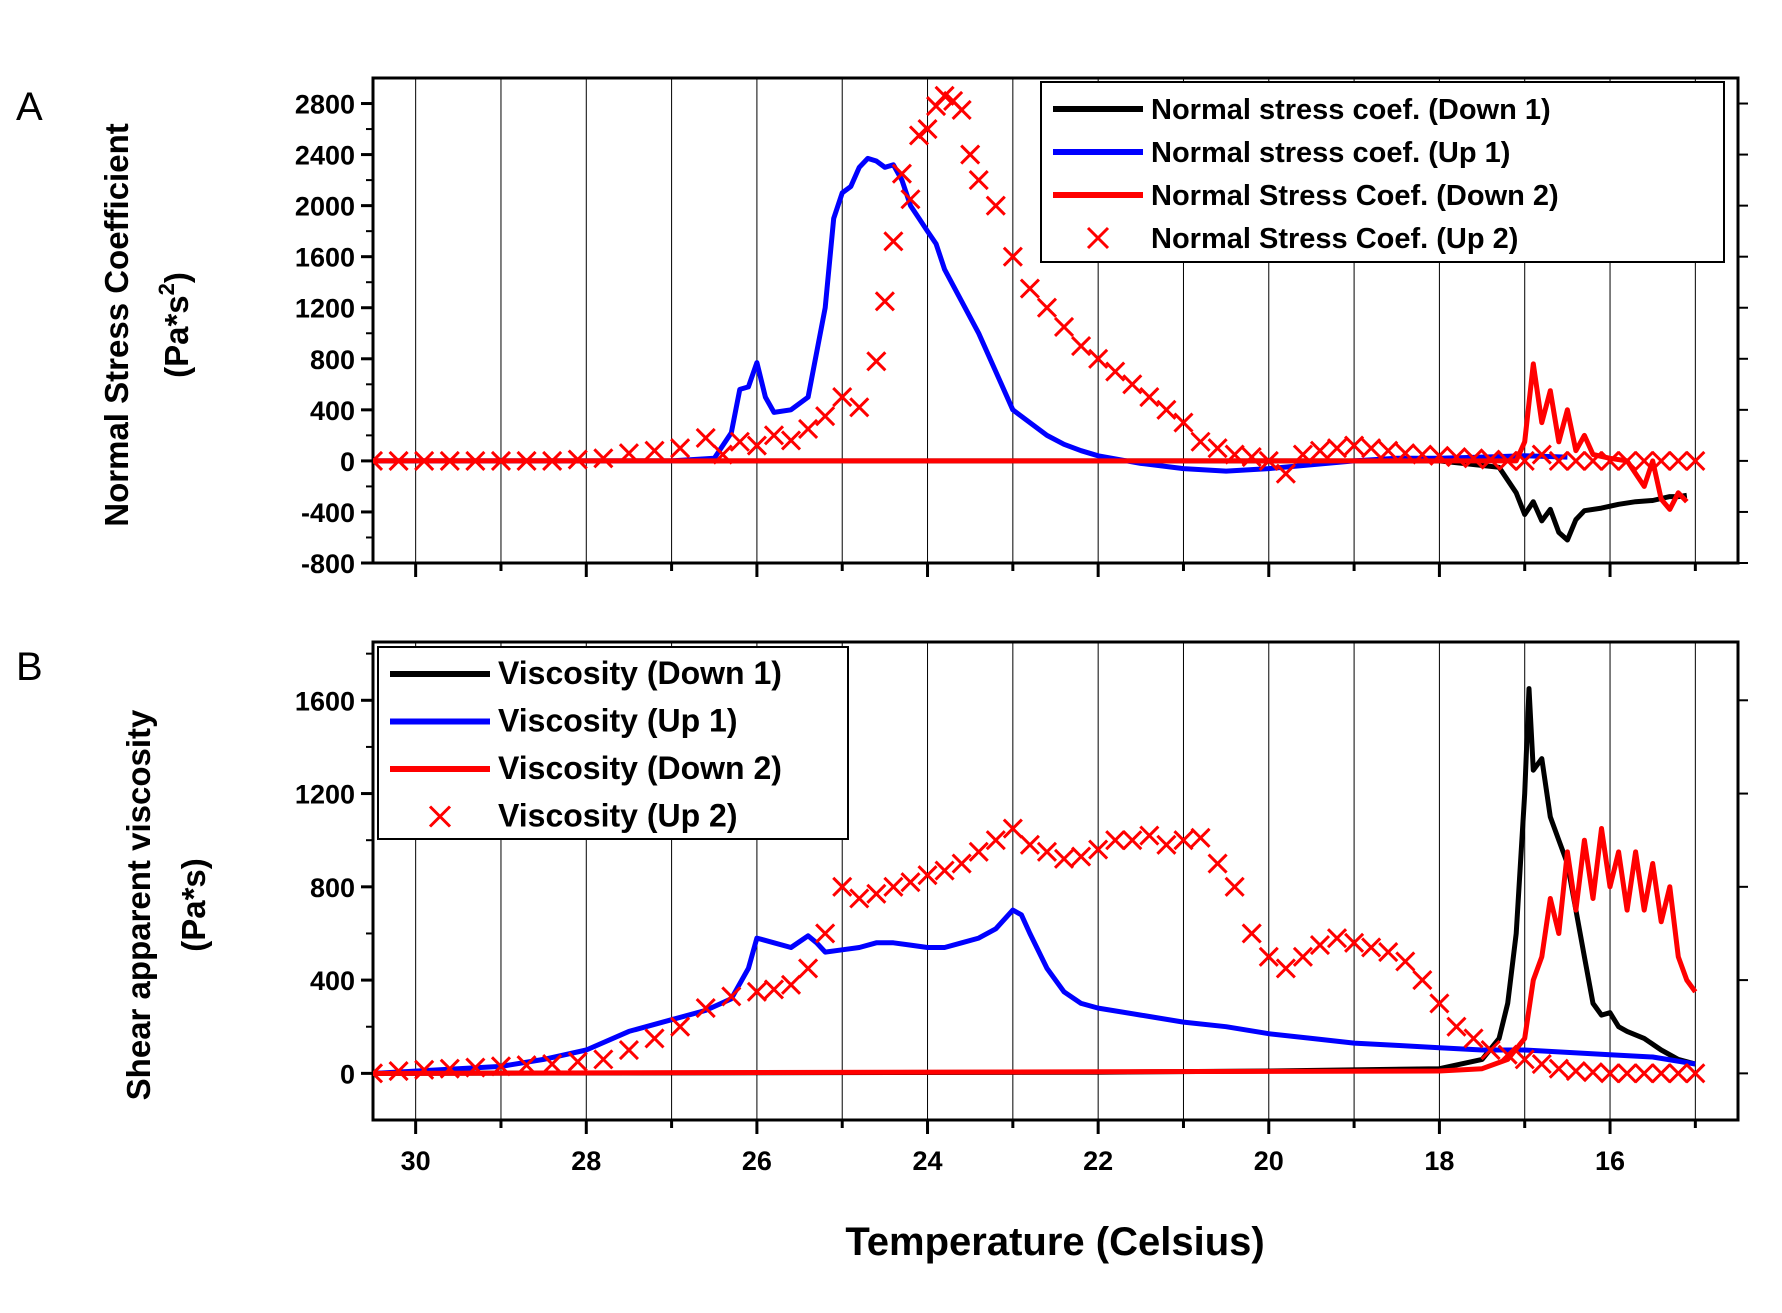 The image size is (1782, 1313). Describe the element at coordinates (586, 1161) in the screenshot. I see `x-tick-label: 28` at that location.